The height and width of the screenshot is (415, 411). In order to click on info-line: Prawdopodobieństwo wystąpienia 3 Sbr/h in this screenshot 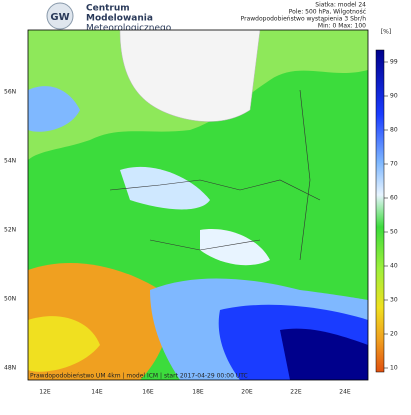, I will do `click(304, 19)`.